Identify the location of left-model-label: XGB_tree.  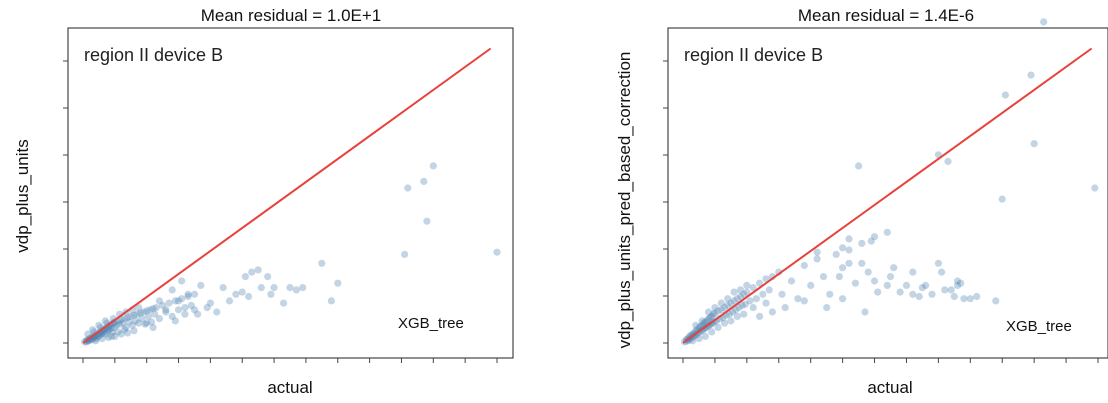
(431, 323).